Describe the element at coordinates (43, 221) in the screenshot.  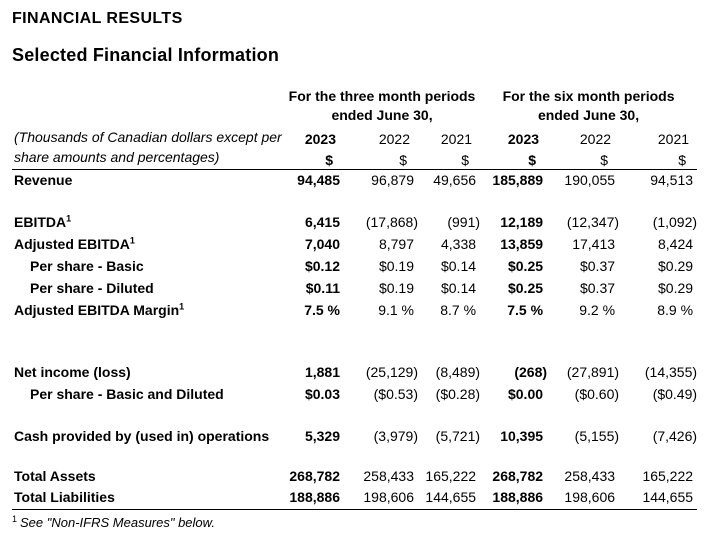
I see `row-label: EBITDA1` at that location.